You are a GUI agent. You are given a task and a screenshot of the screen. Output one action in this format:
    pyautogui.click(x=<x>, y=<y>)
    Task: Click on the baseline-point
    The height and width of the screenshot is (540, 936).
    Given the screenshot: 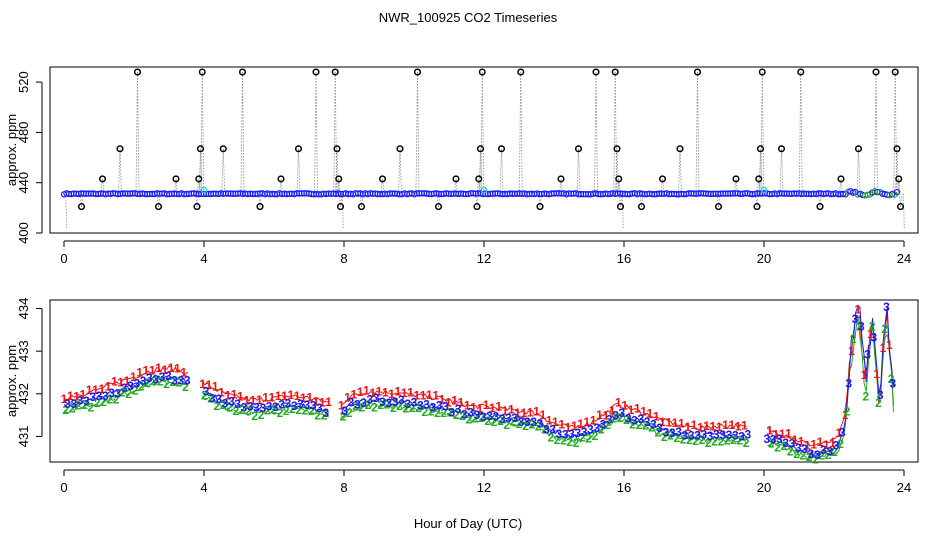 What is the action you would take?
    pyautogui.click(x=867, y=194)
    